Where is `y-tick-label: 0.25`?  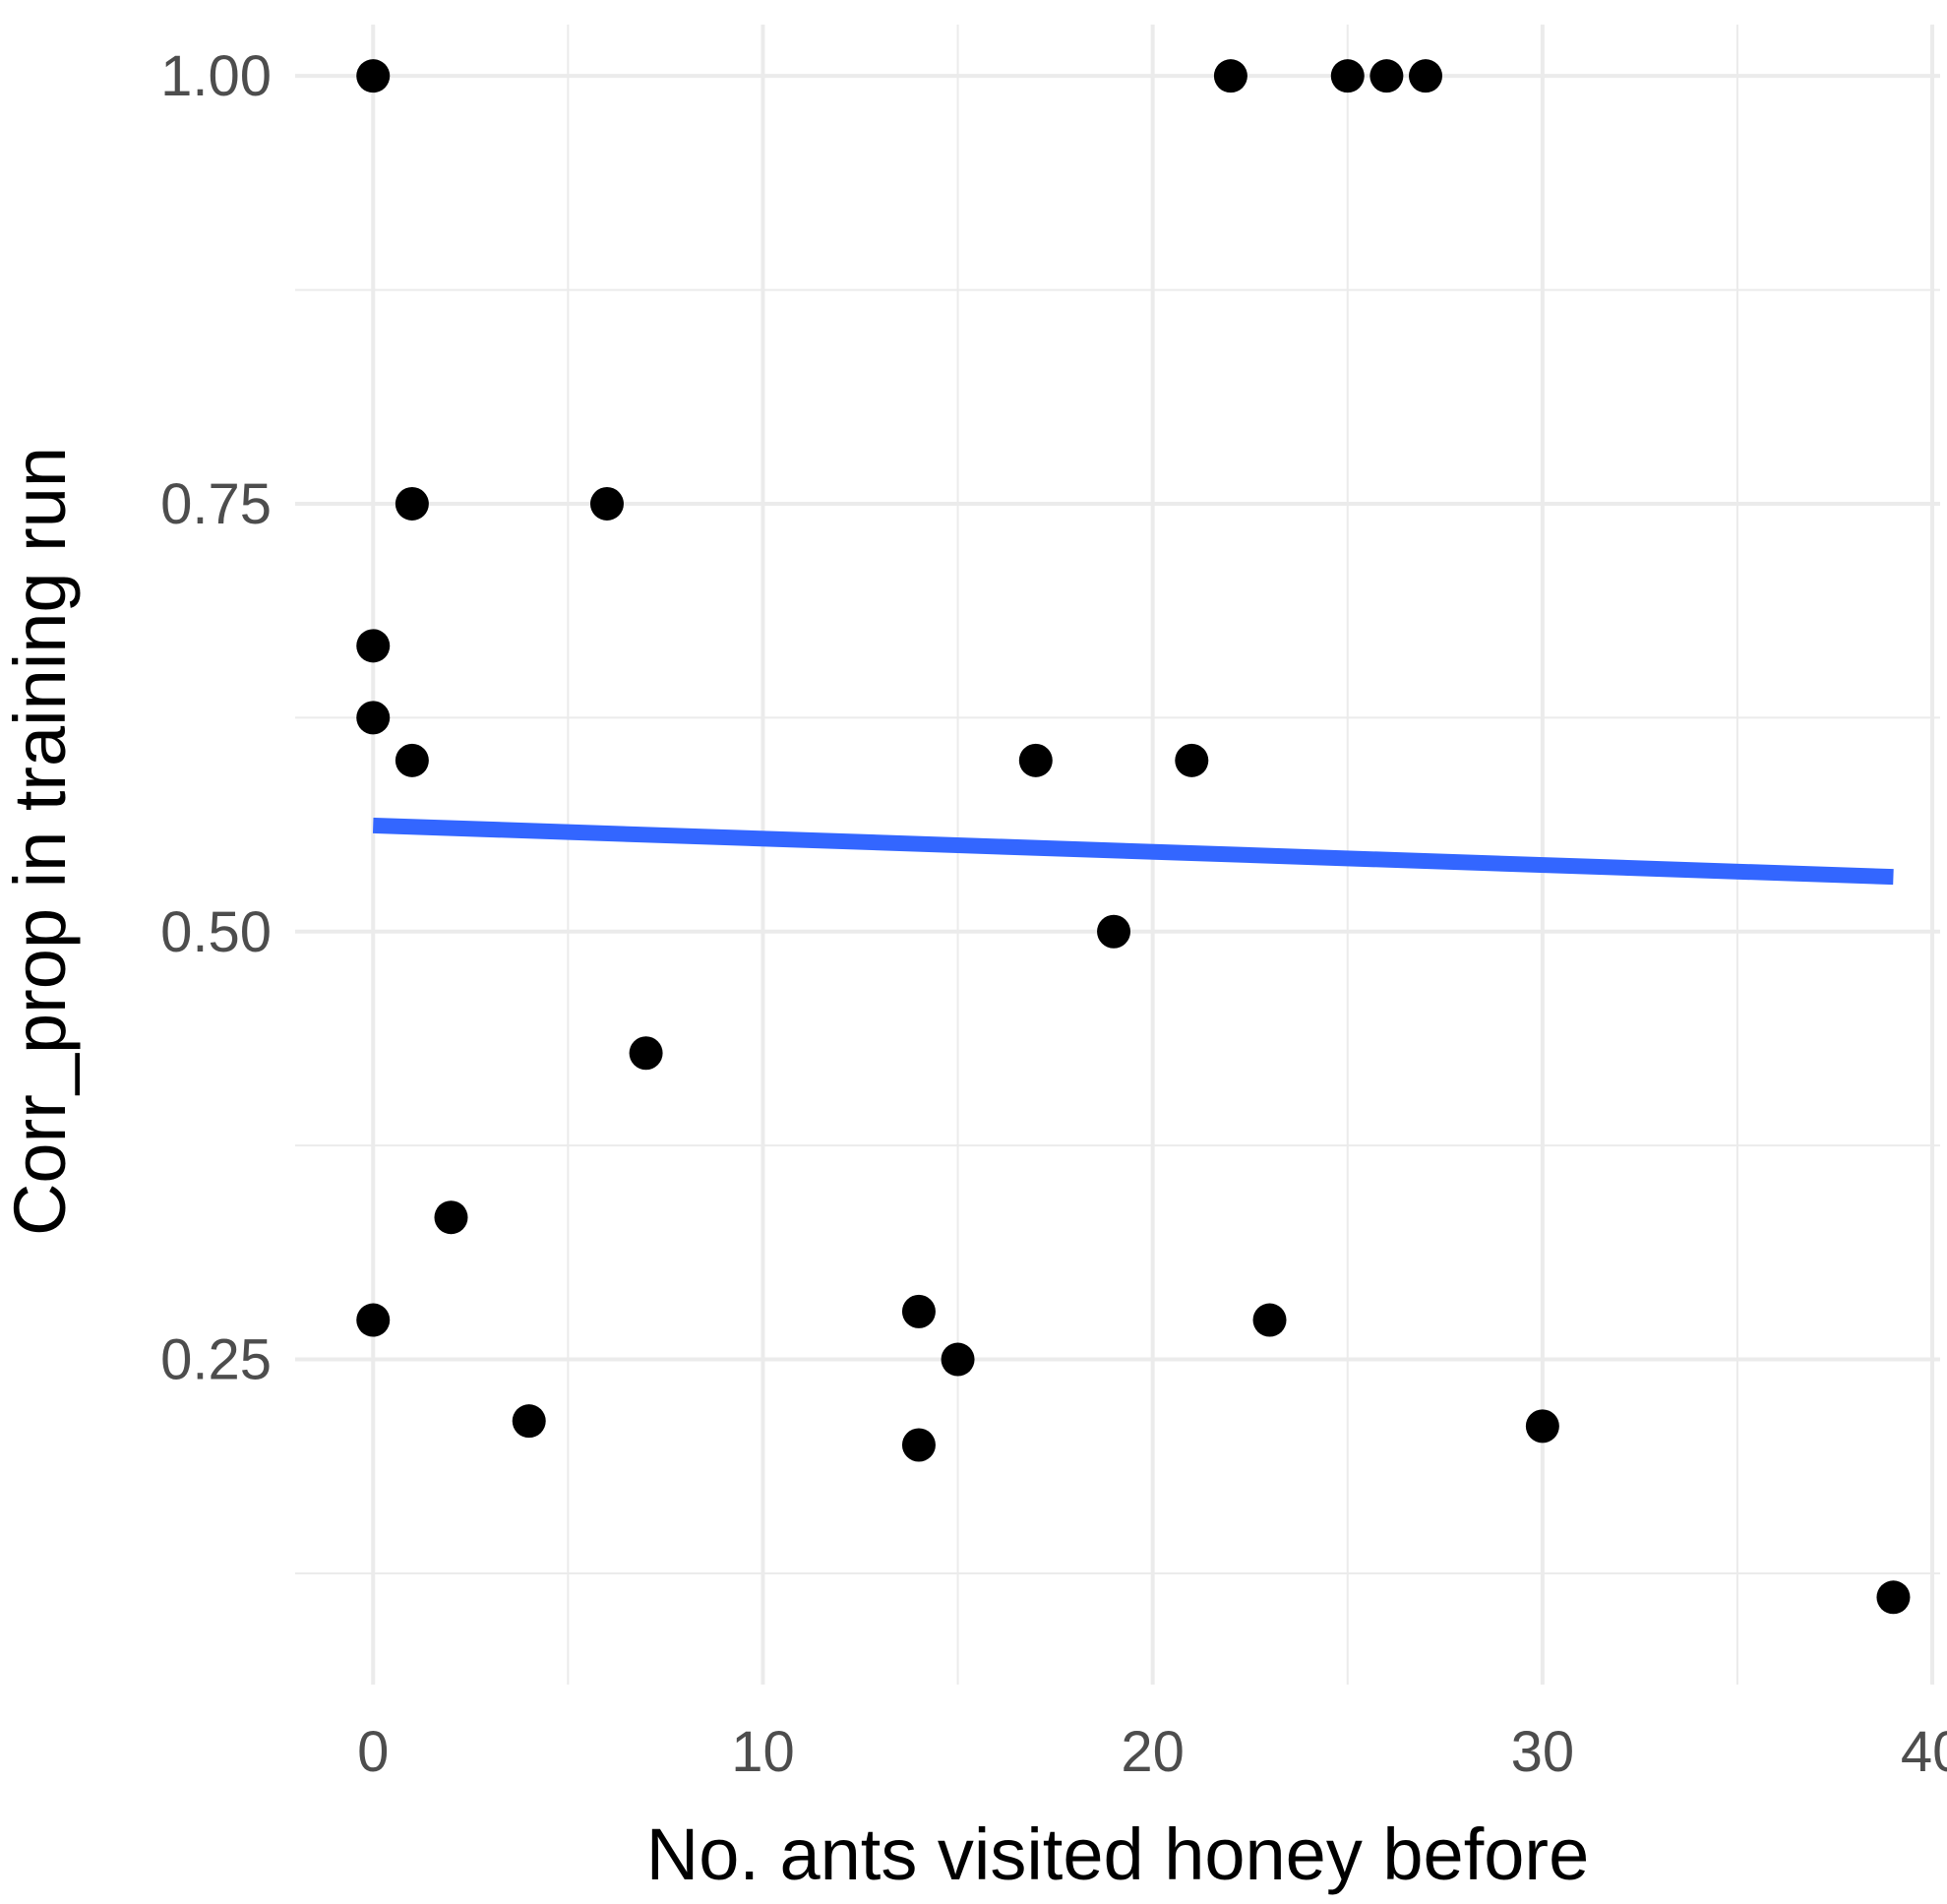 y-tick-label: 0.25 is located at coordinates (216, 1360).